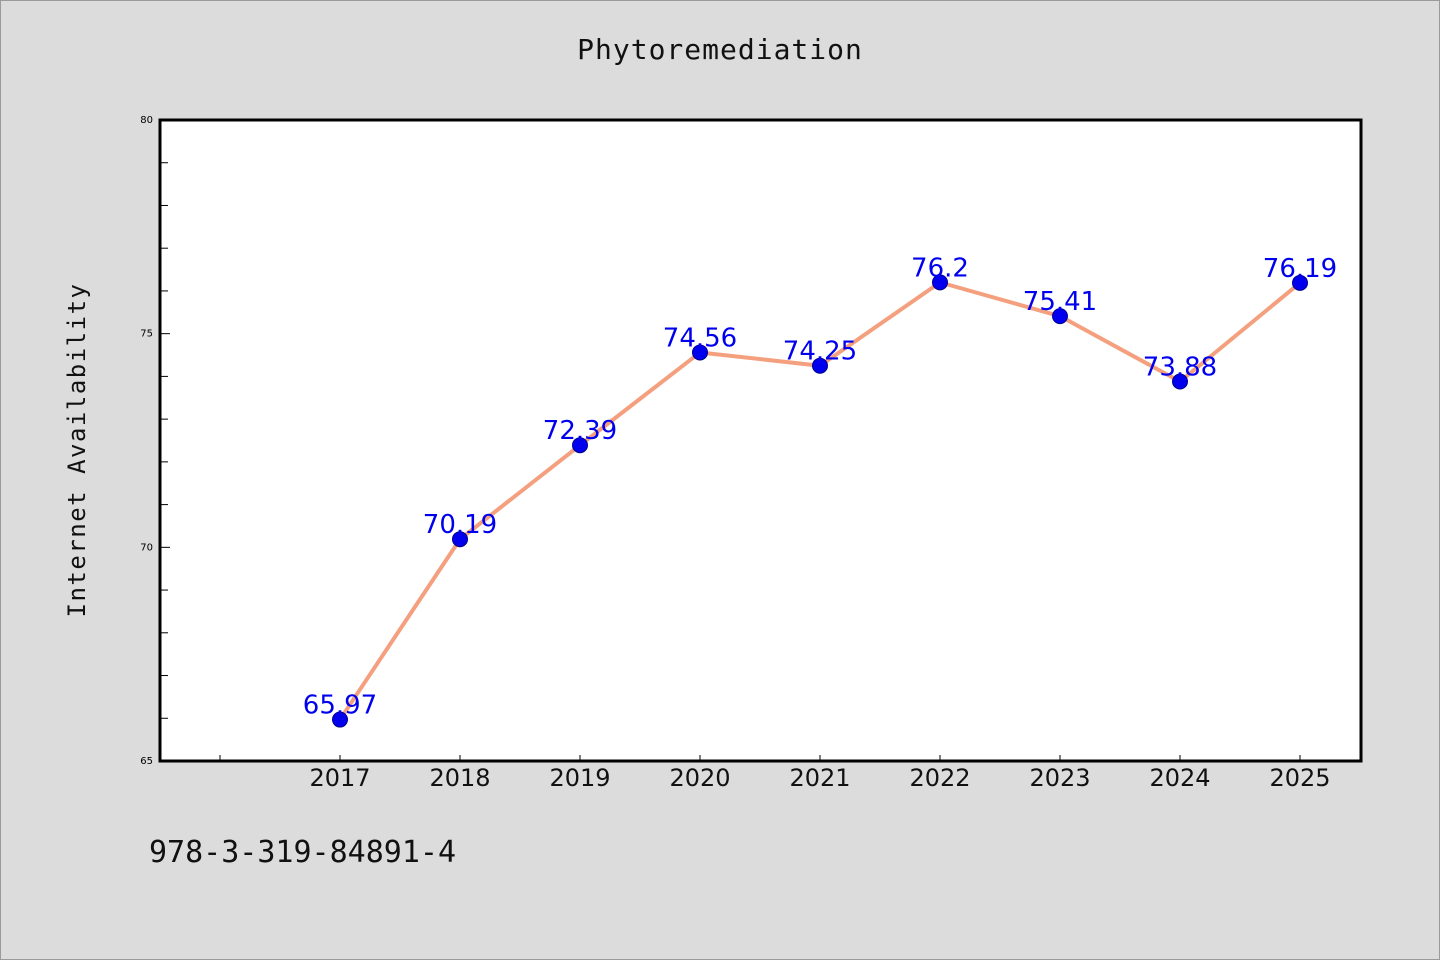 The height and width of the screenshot is (960, 1440). Describe the element at coordinates (939, 778) in the screenshot. I see `x-tick-label: 2022` at that location.